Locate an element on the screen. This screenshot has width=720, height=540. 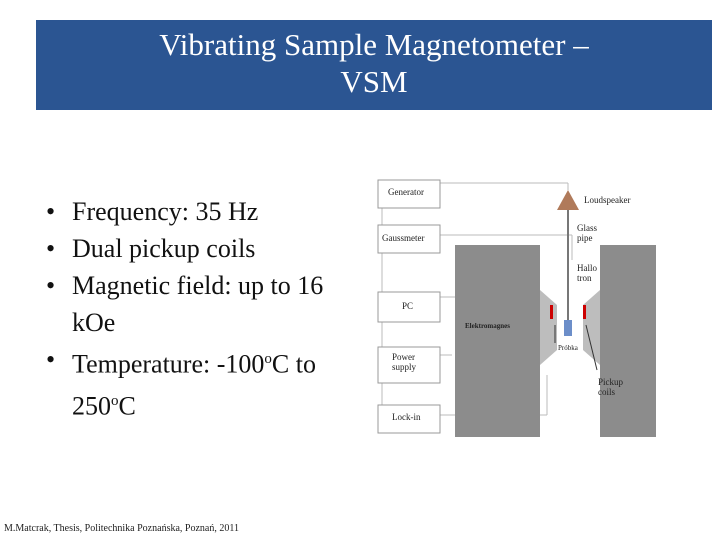
label: Lock-in is located at coordinates (406, 417).